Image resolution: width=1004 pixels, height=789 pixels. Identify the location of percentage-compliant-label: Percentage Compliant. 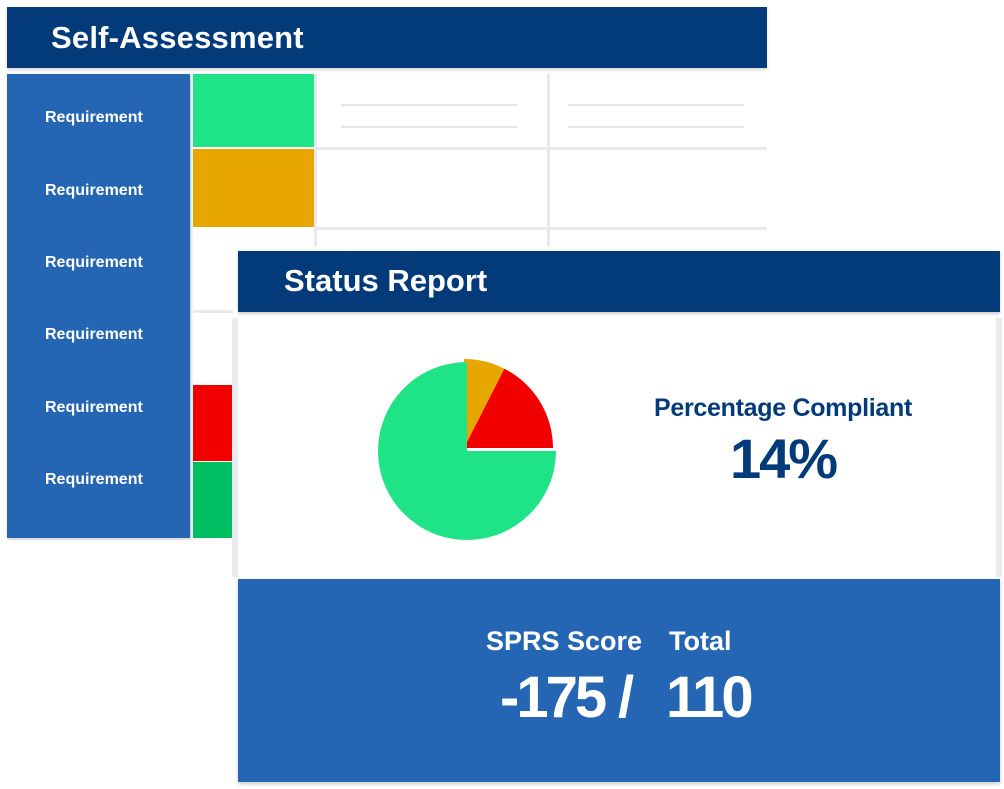
(783, 408).